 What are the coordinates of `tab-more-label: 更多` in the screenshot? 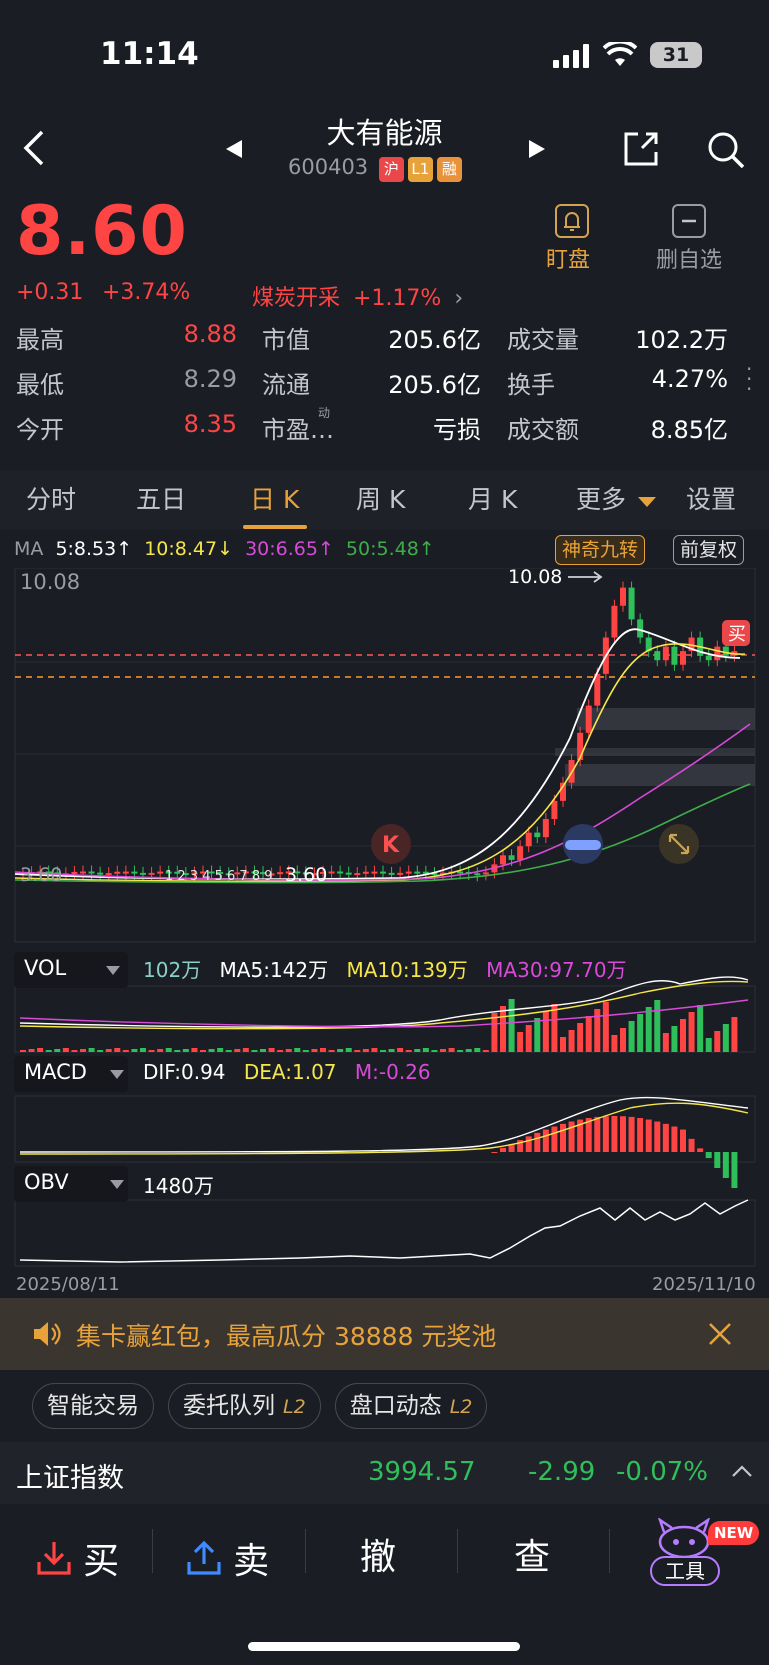 It's located at (601, 499).